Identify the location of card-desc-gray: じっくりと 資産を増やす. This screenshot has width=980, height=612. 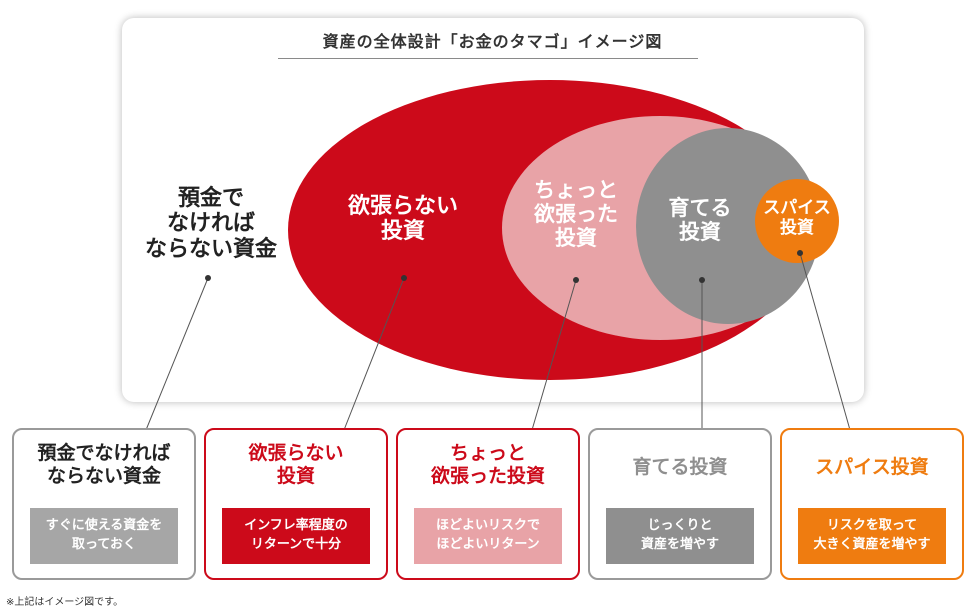
(680, 536).